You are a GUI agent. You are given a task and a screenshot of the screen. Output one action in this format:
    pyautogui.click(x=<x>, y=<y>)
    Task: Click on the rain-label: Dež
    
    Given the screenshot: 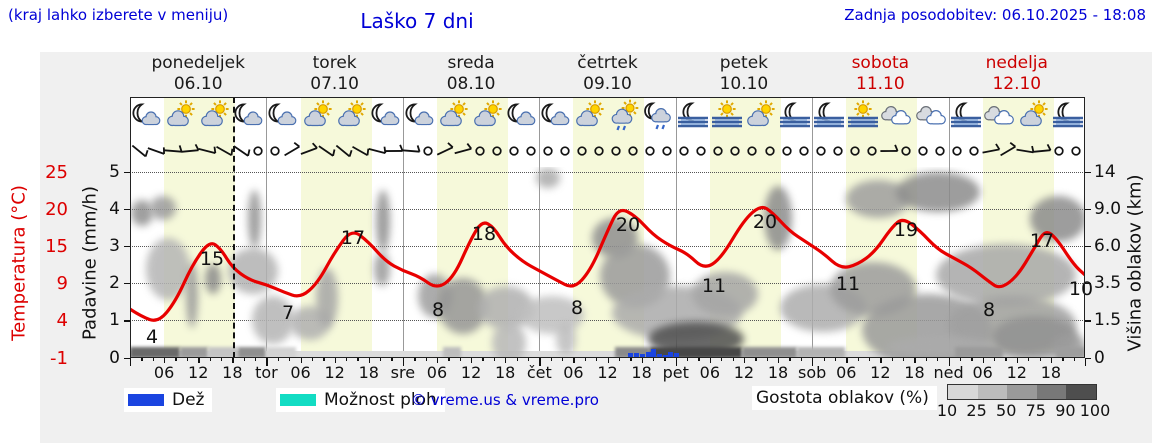 What is the action you would take?
    pyautogui.click(x=188, y=400)
    